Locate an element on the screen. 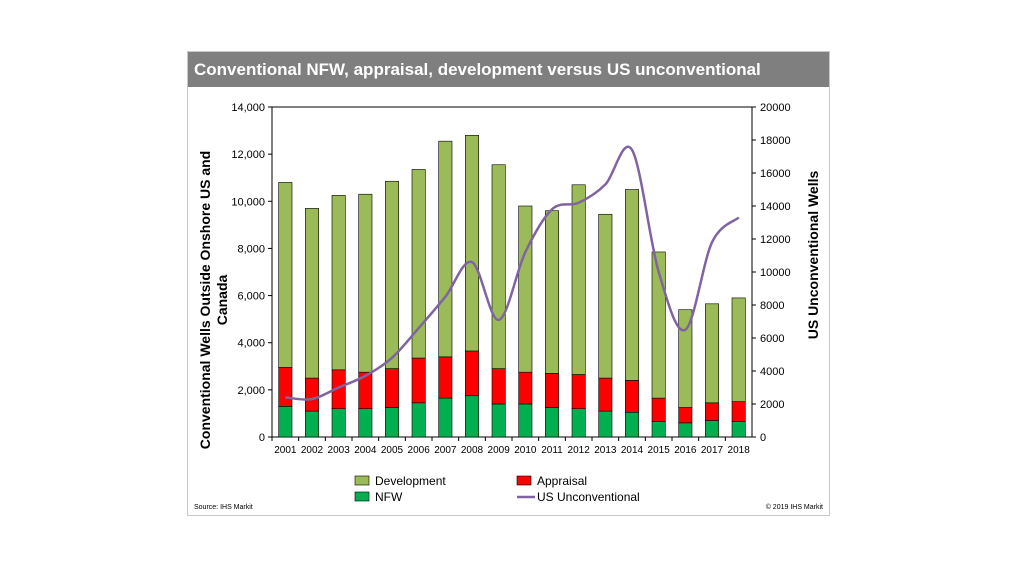 The image size is (1024, 576). y-right-tick-label: 10000 is located at coordinates (775, 273).